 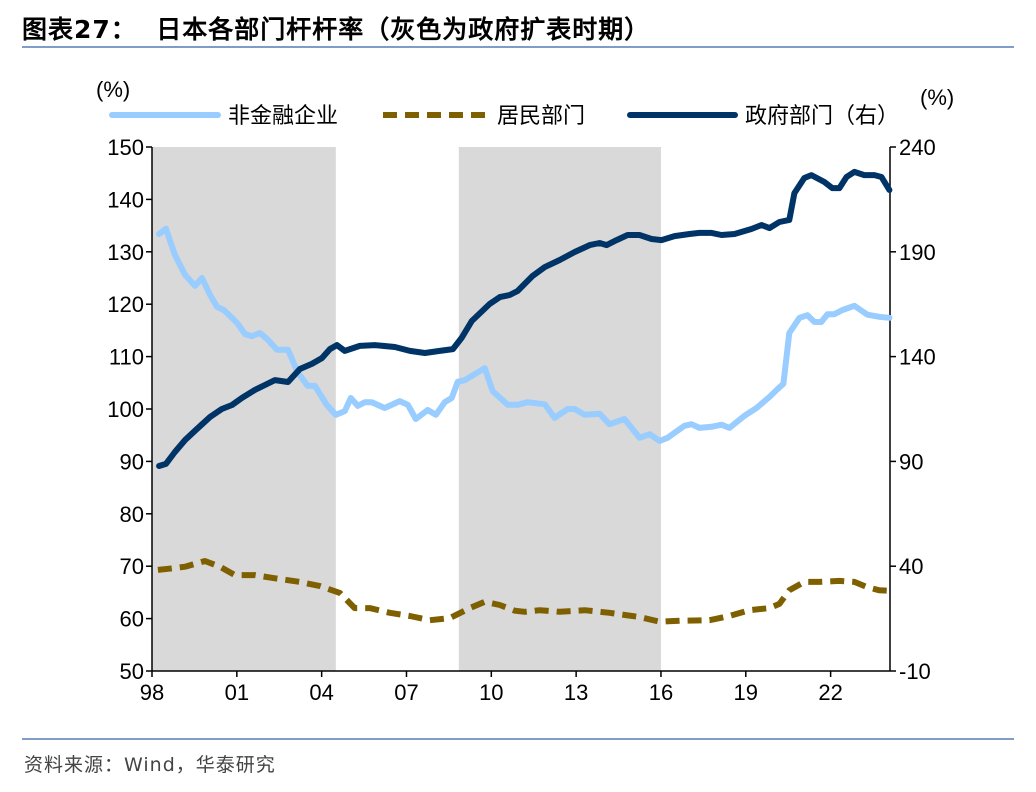 What do you see at coordinates (132, 461) in the screenshot?
I see `left-tick-label: 90` at bounding box center [132, 461].